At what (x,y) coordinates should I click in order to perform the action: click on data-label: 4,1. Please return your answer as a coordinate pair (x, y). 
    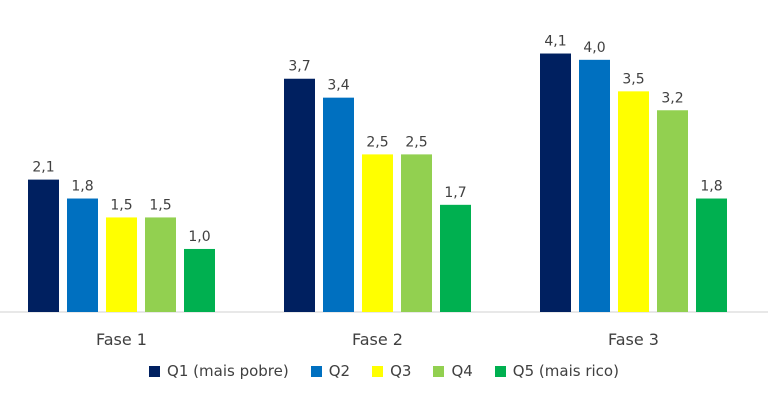
    Looking at the image, I should click on (555, 42).